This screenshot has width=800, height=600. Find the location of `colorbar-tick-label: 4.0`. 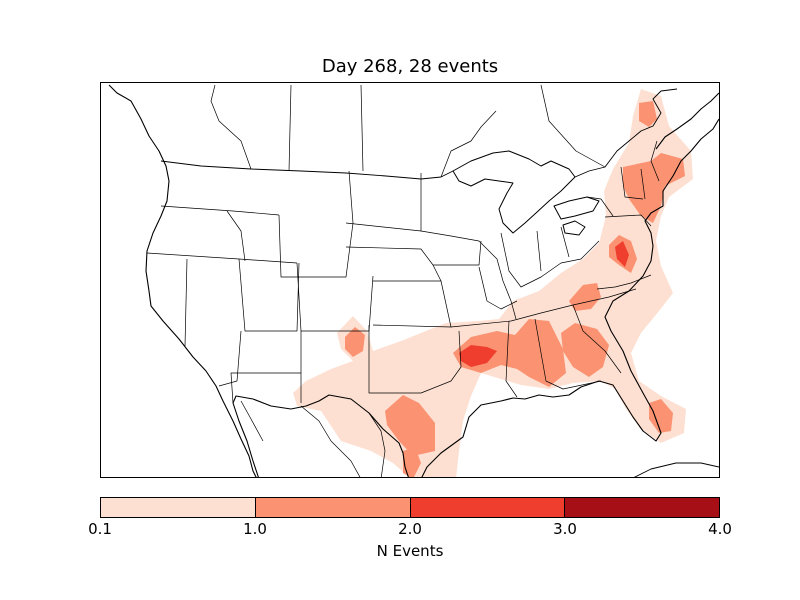

colorbar-tick-label: 4.0 is located at coordinates (720, 529).